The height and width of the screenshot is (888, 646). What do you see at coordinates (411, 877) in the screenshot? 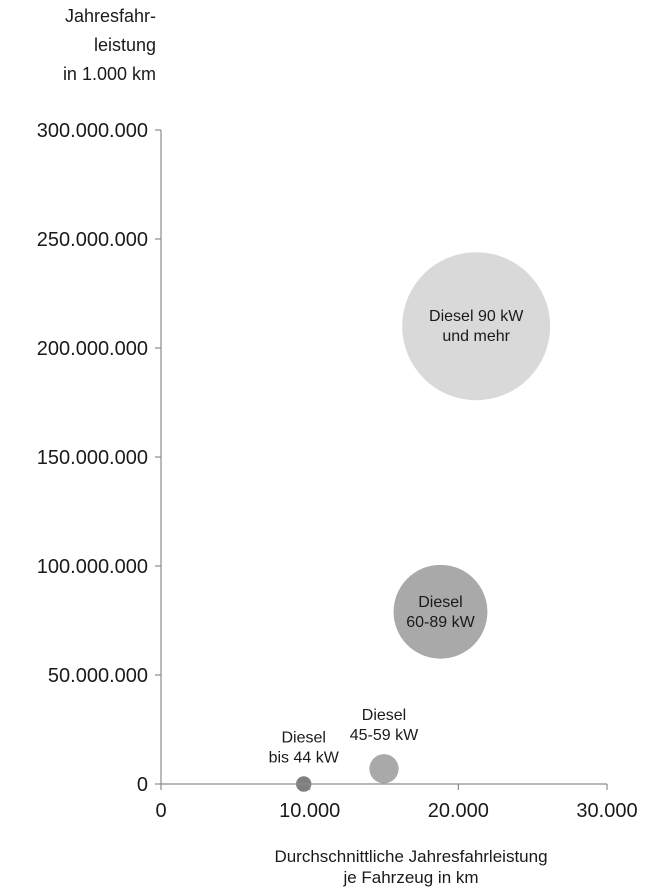
I see `x-axis-title-line-2: je Fahrzeug in km` at bounding box center [411, 877].